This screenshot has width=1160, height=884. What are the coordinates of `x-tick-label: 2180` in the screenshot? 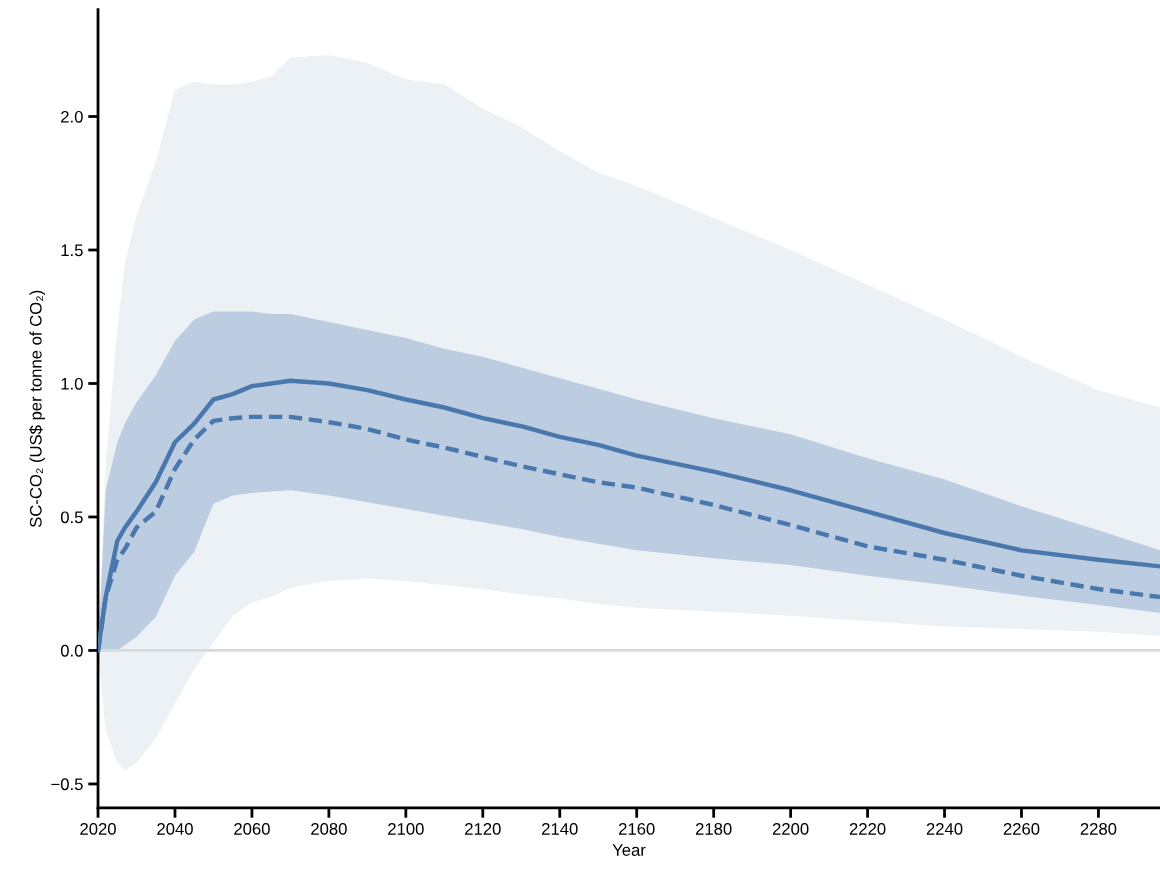 It's located at (713, 829).